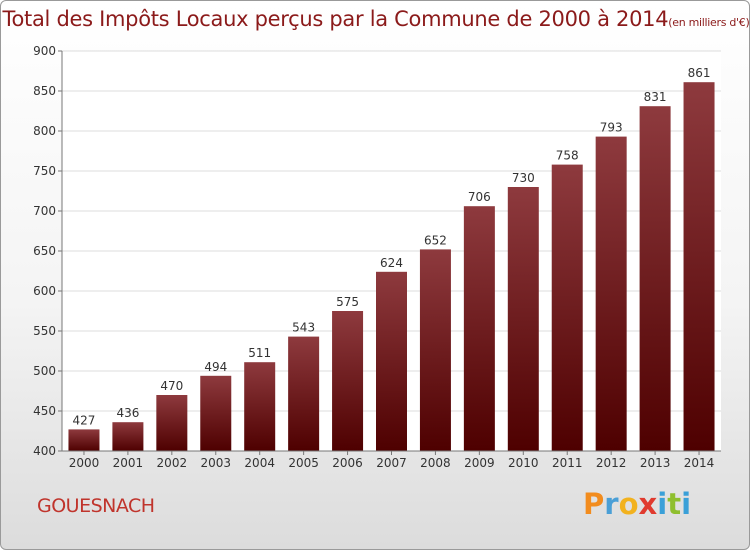 The image size is (750, 550). Describe the element at coordinates (567, 463) in the screenshot. I see `x-tick-label-2011: 2011` at that location.